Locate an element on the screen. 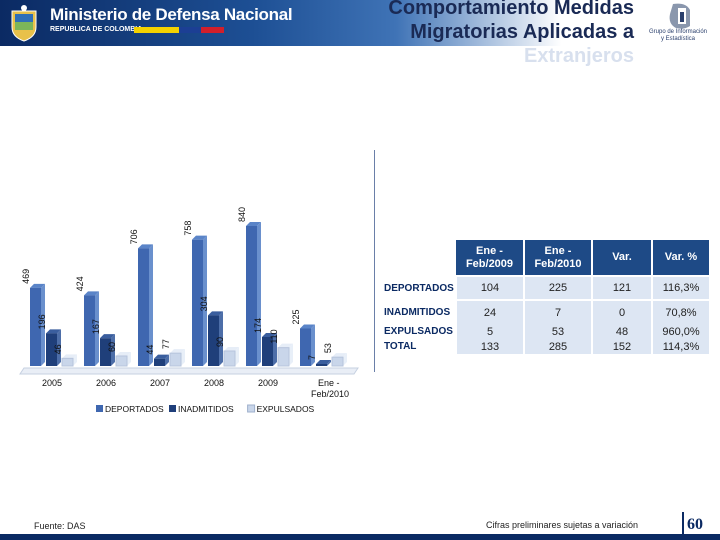 Image resolution: width=720 pixels, height=540 pixels. category-label: 2007 is located at coordinates (160, 383).